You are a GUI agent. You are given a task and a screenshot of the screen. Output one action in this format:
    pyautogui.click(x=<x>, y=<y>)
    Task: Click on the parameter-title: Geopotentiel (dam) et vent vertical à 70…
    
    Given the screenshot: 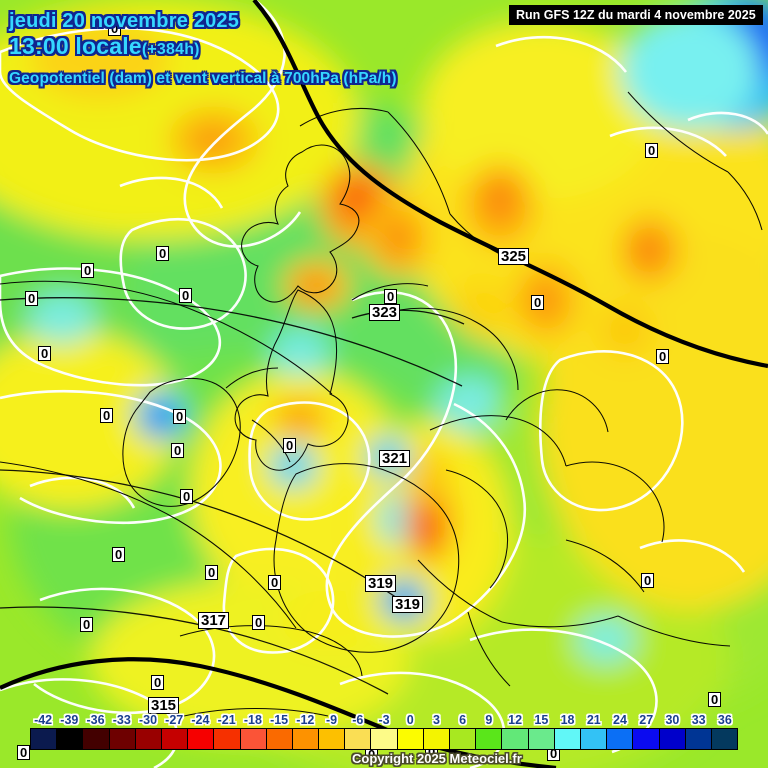 What is the action you would take?
    pyautogui.click(x=203, y=78)
    